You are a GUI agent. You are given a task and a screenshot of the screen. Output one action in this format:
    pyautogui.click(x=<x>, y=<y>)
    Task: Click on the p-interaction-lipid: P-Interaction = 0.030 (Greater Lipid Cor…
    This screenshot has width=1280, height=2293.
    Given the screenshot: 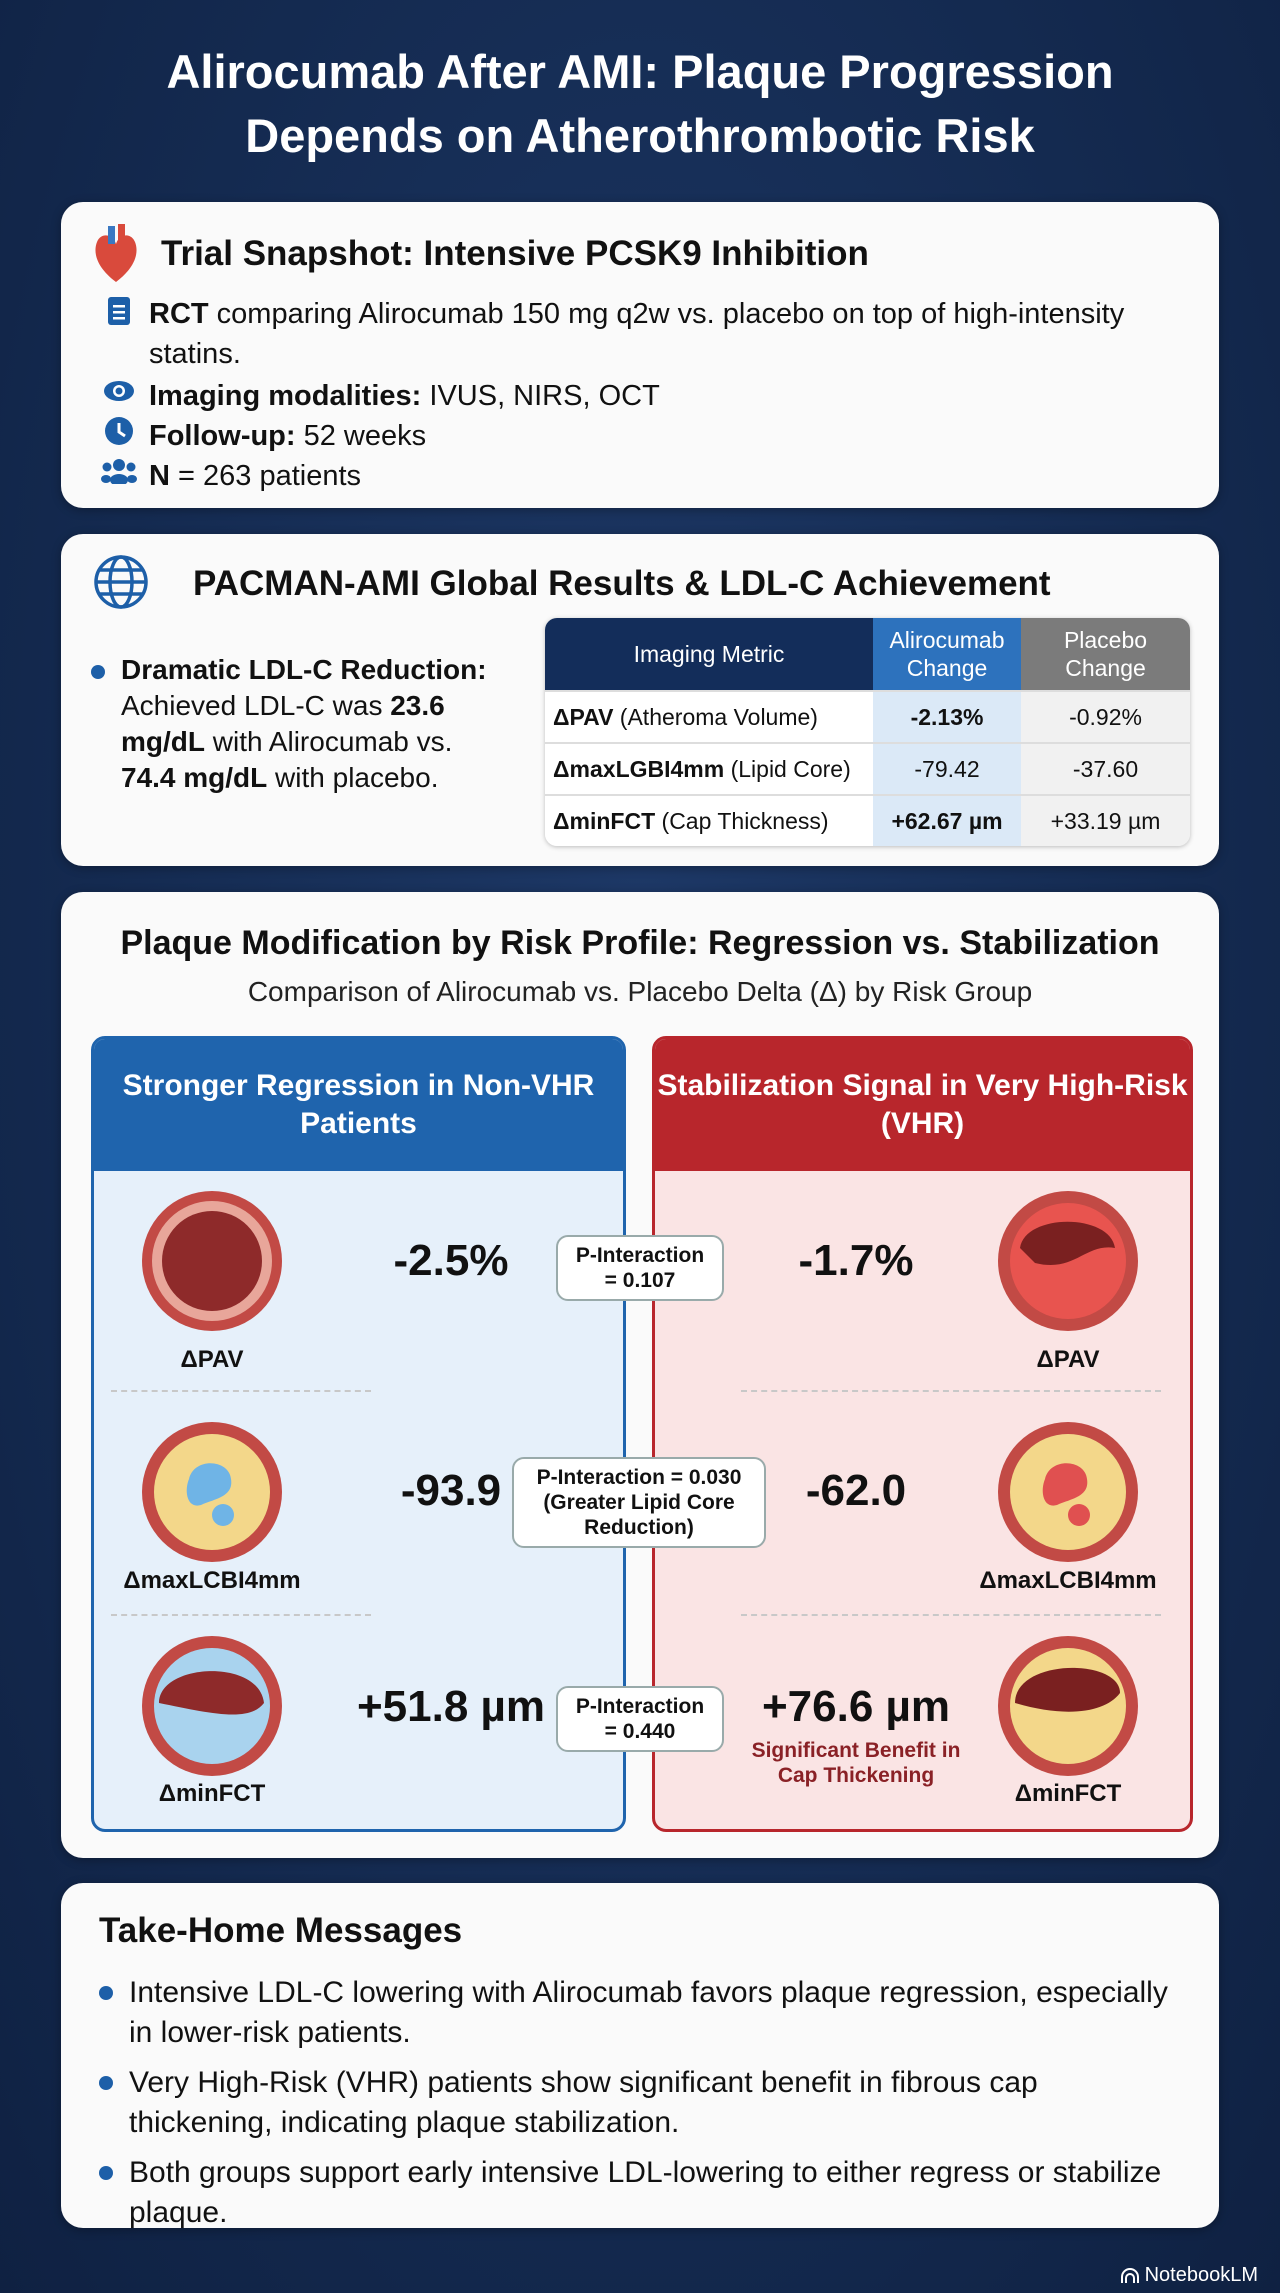 What is the action you would take?
    pyautogui.click(x=639, y=1502)
    